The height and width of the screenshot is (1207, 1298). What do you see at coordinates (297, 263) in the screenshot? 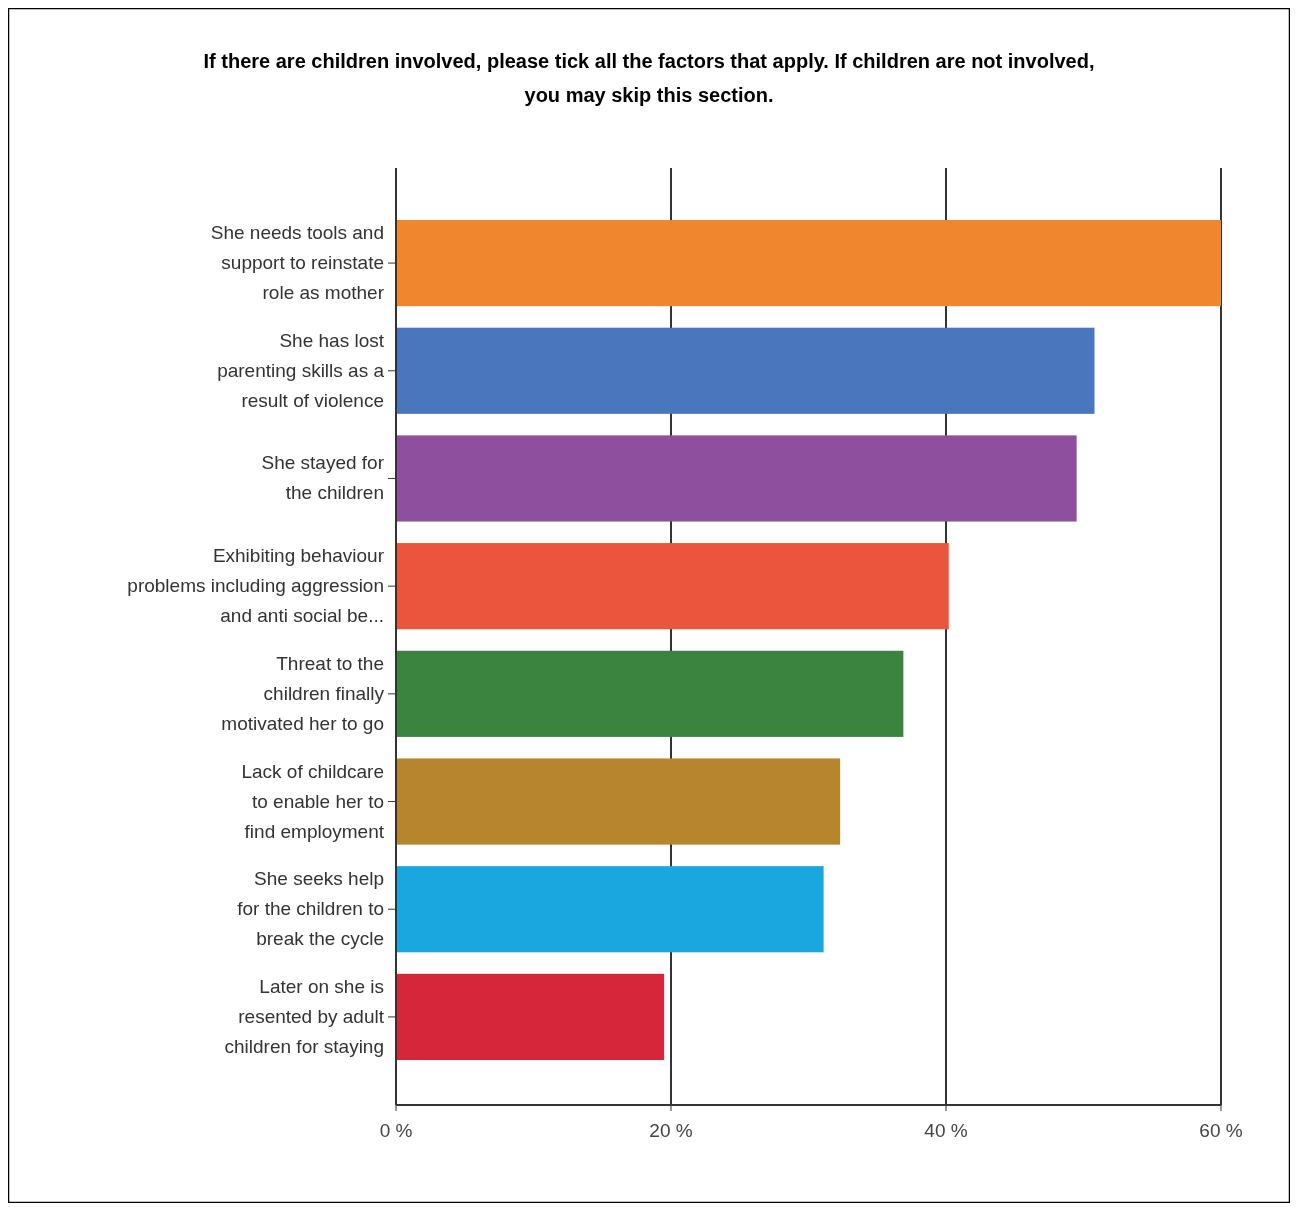
I see `y-tick-label: She needs tools and support to reinstate role as mother` at bounding box center [297, 263].